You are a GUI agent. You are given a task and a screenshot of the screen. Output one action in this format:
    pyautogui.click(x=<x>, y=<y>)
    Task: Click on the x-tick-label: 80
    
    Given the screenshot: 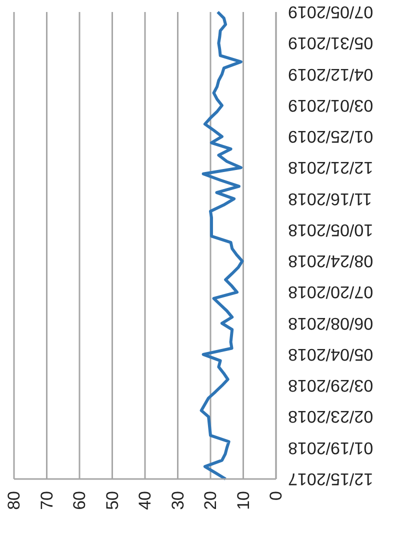 What is the action you would take?
    pyautogui.click(x=14, y=500)
    